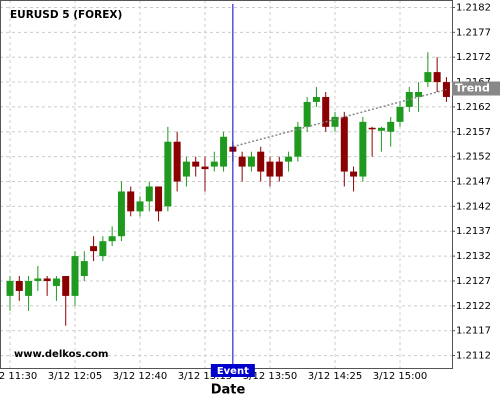  What do you see at coordinates (61, 354) in the screenshot?
I see `watermark: www.delkos.com` at bounding box center [61, 354].